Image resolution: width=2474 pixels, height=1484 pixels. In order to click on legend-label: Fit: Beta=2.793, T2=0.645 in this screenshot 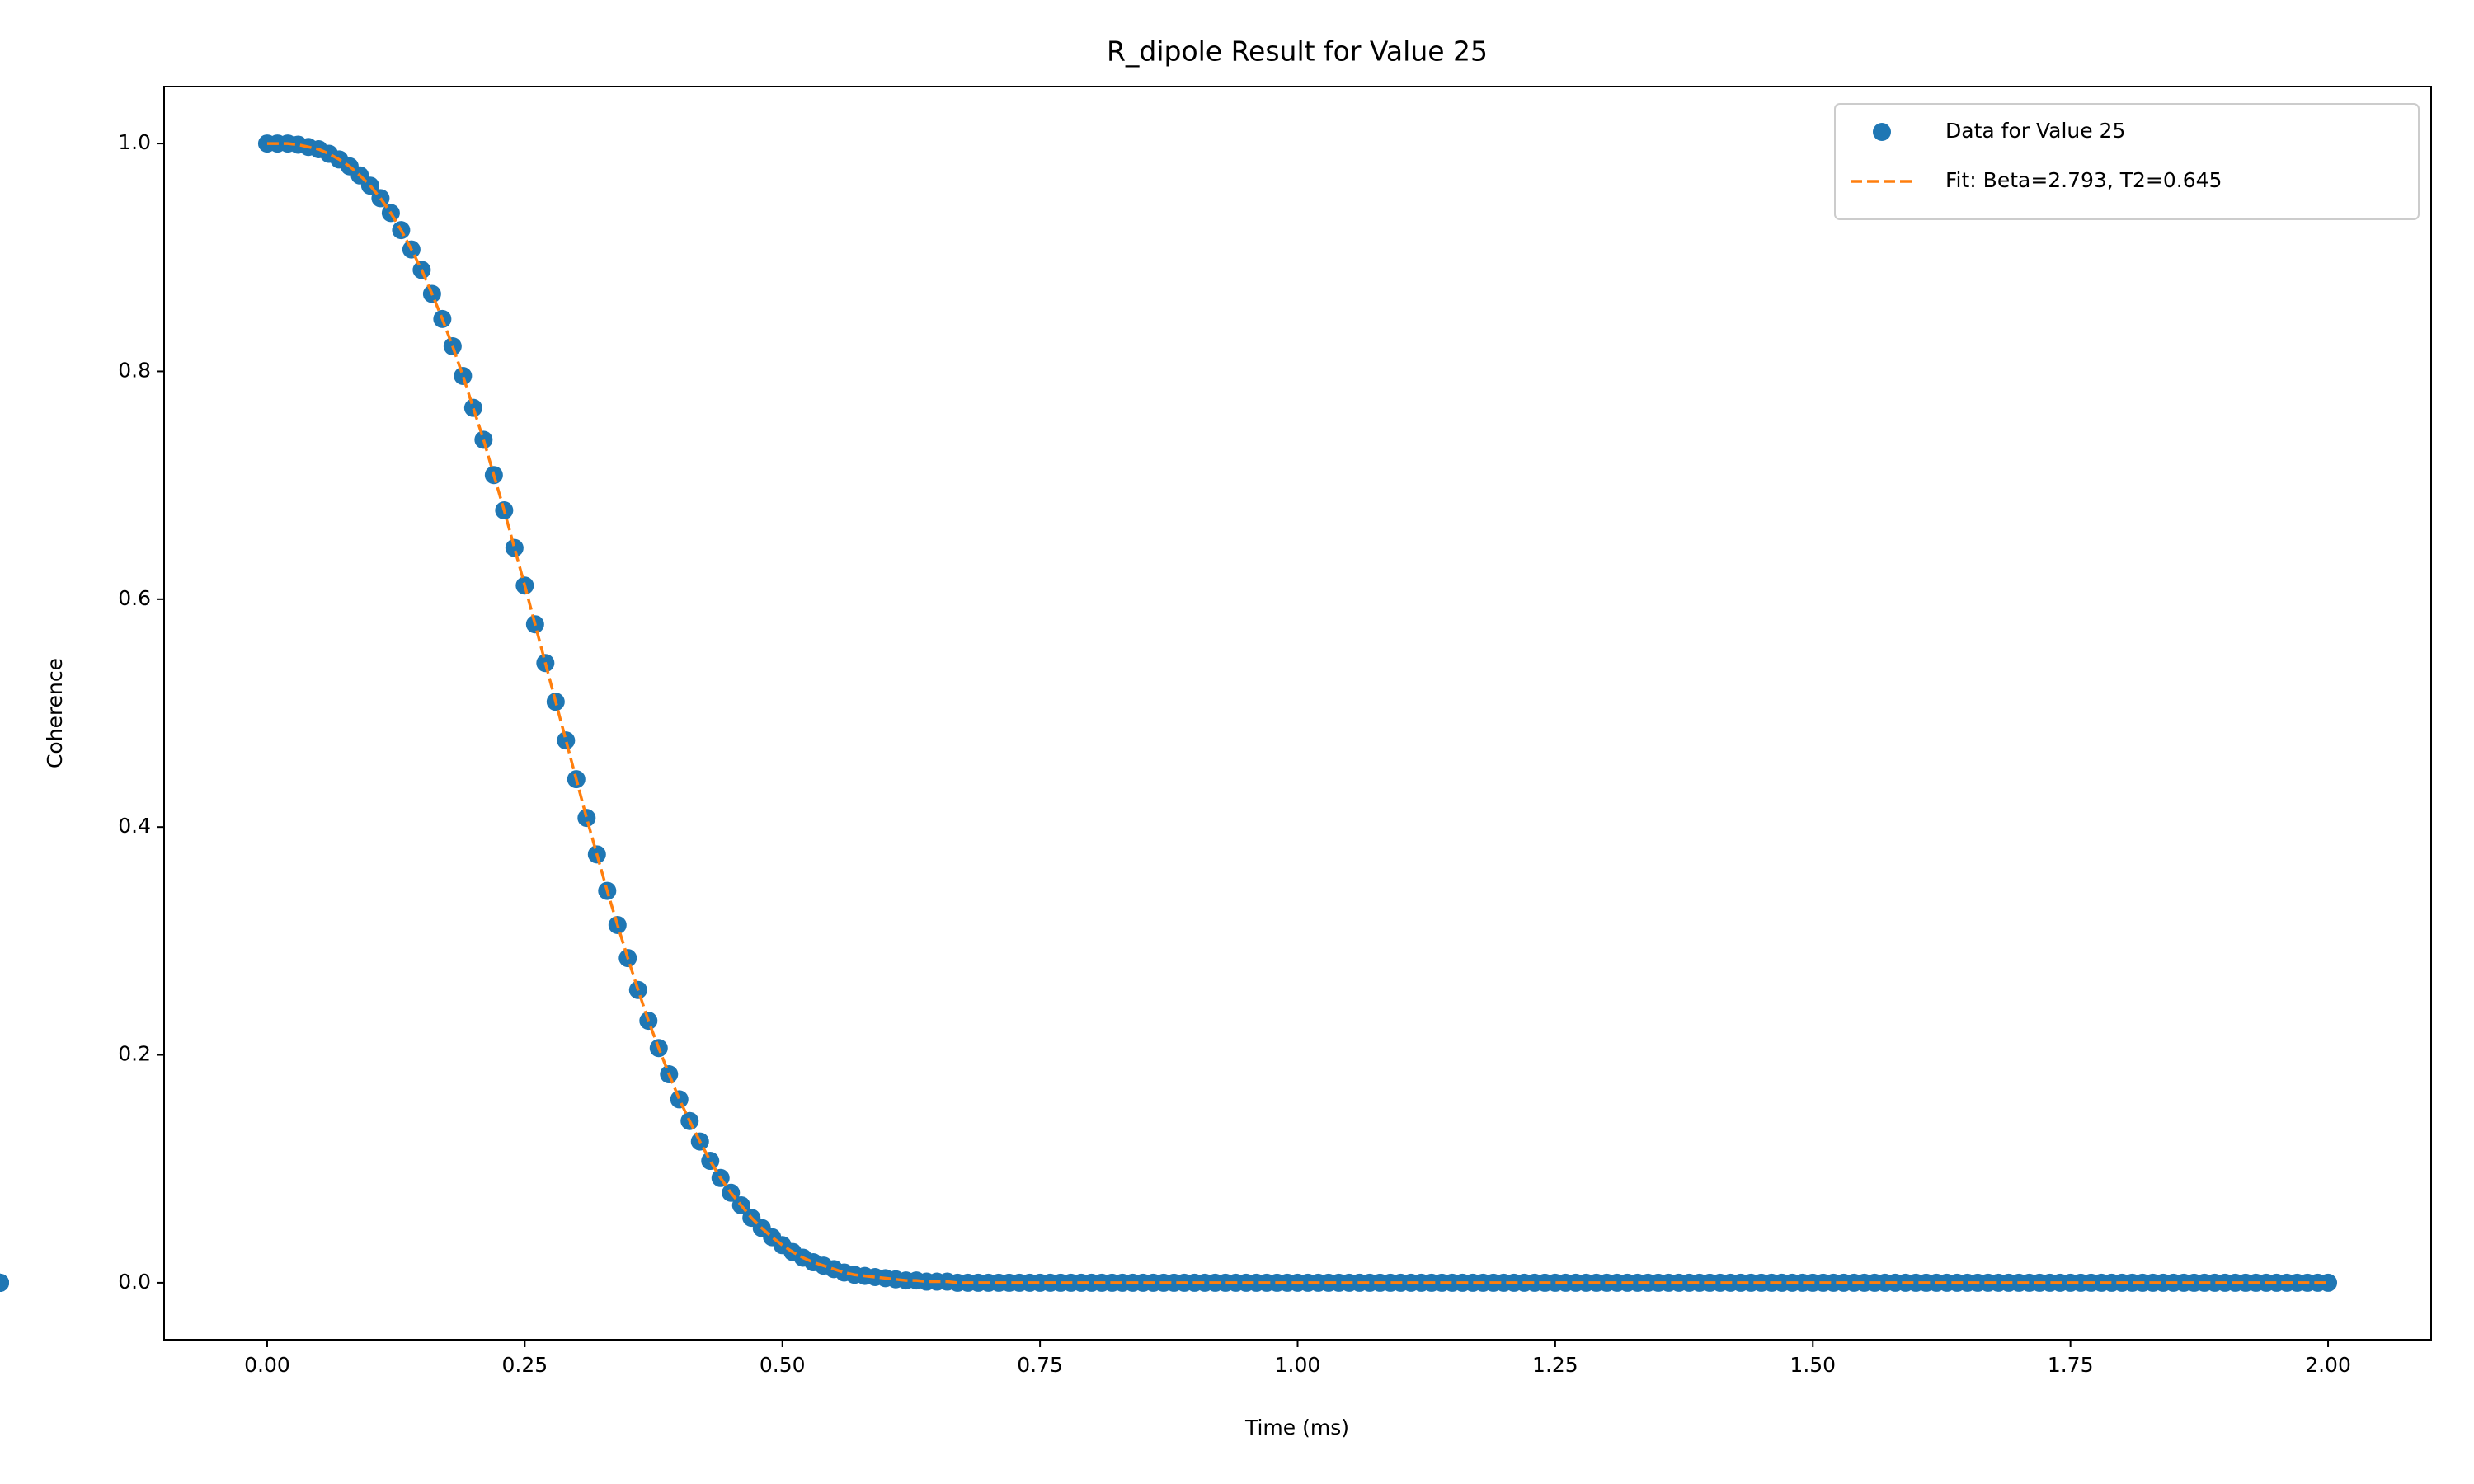, I will do `click(2083, 180)`.